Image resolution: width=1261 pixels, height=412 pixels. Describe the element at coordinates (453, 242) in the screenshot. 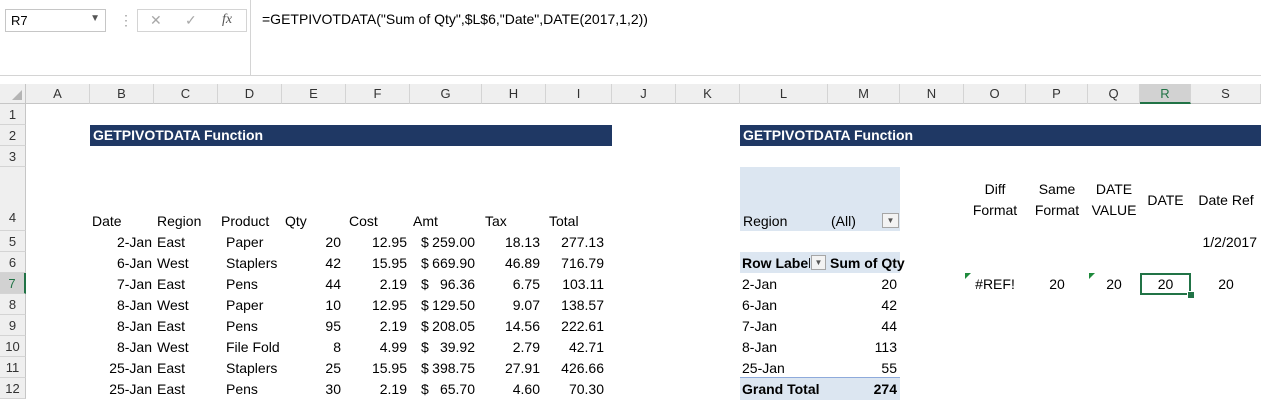

I see `cell-amt: 259.00` at that location.